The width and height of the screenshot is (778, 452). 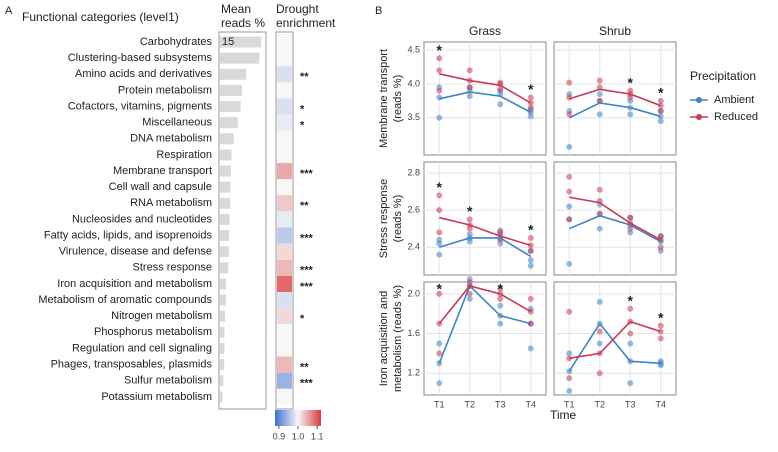 I want to click on category-label: Phosphorus metabolism, so click(x=153, y=332).